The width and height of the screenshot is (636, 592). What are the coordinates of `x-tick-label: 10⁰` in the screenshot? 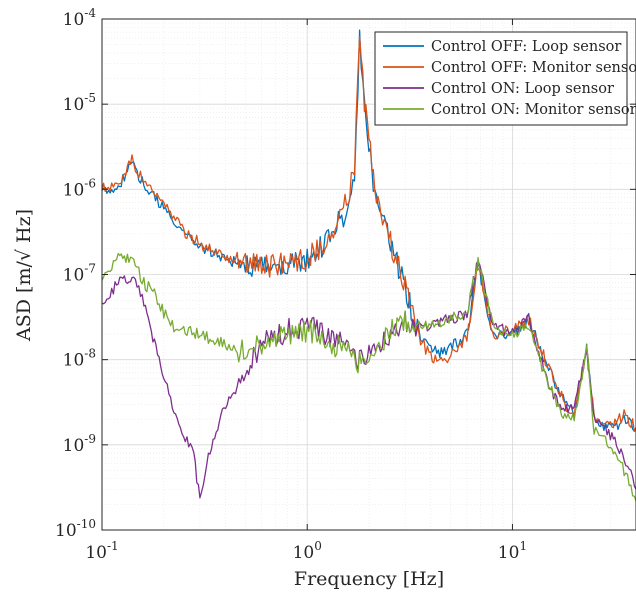 It's located at (307, 551).